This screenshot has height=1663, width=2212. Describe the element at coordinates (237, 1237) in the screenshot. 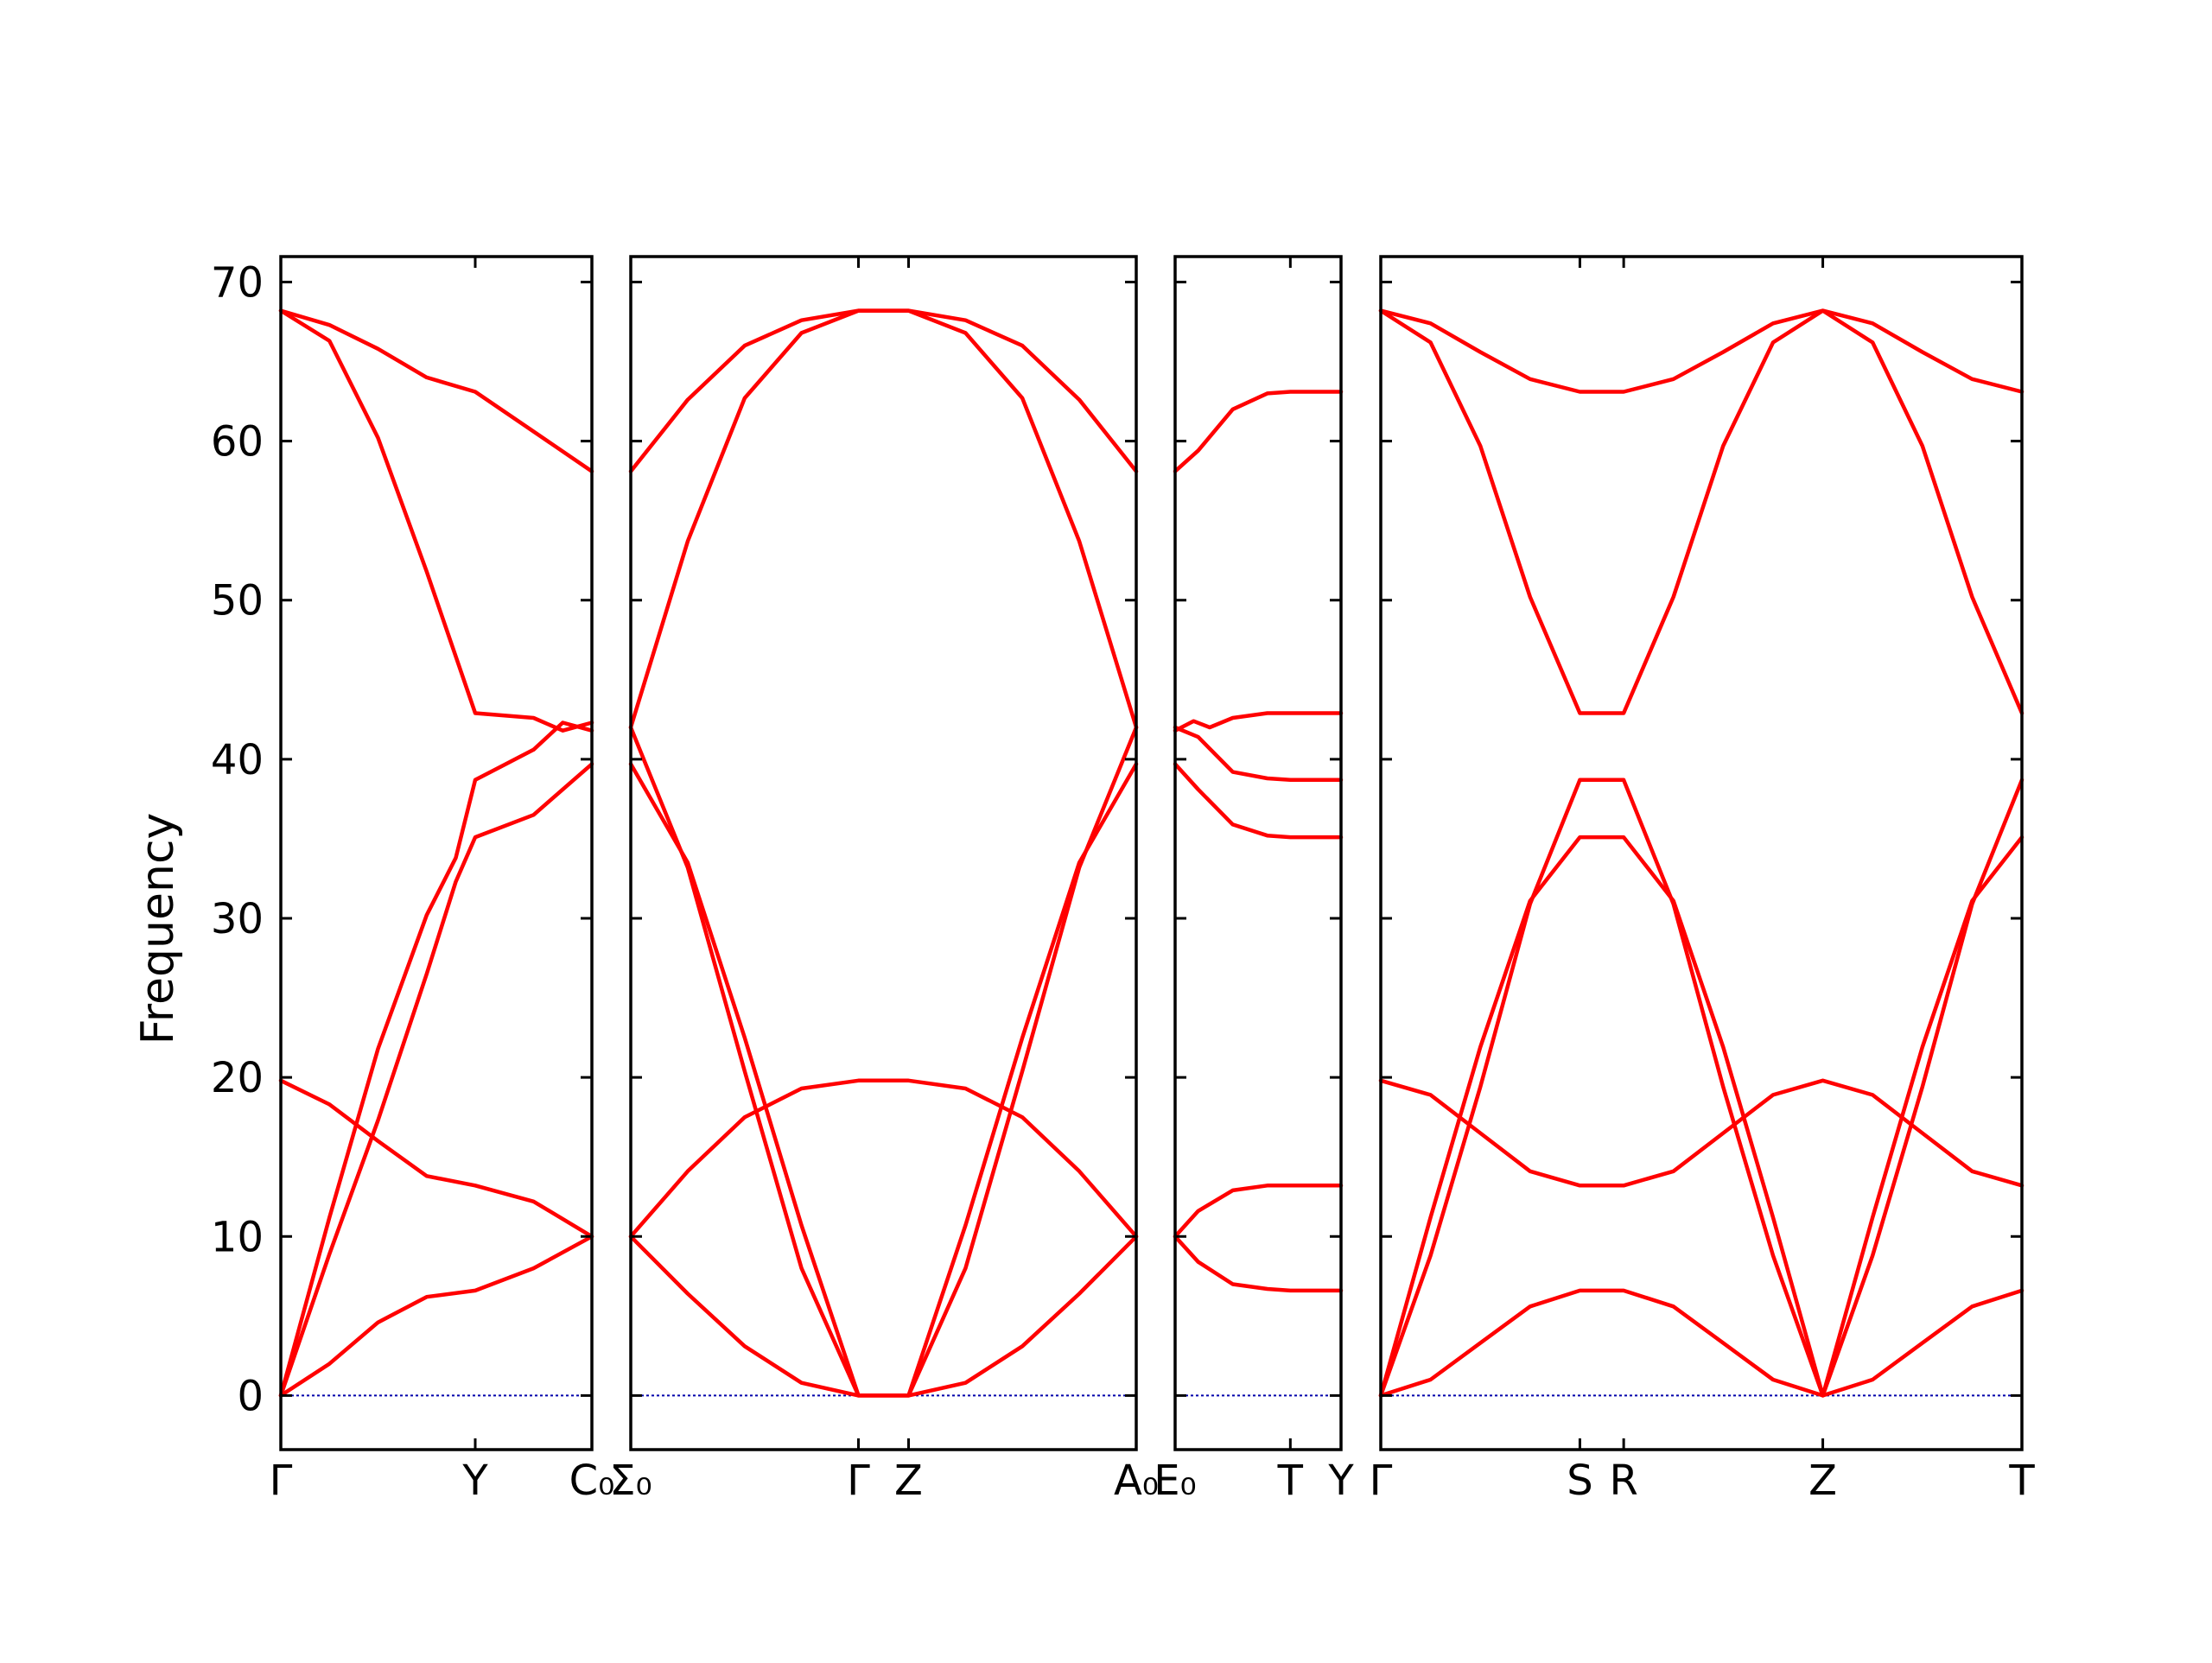

I see `y-tick-label: 10` at that location.